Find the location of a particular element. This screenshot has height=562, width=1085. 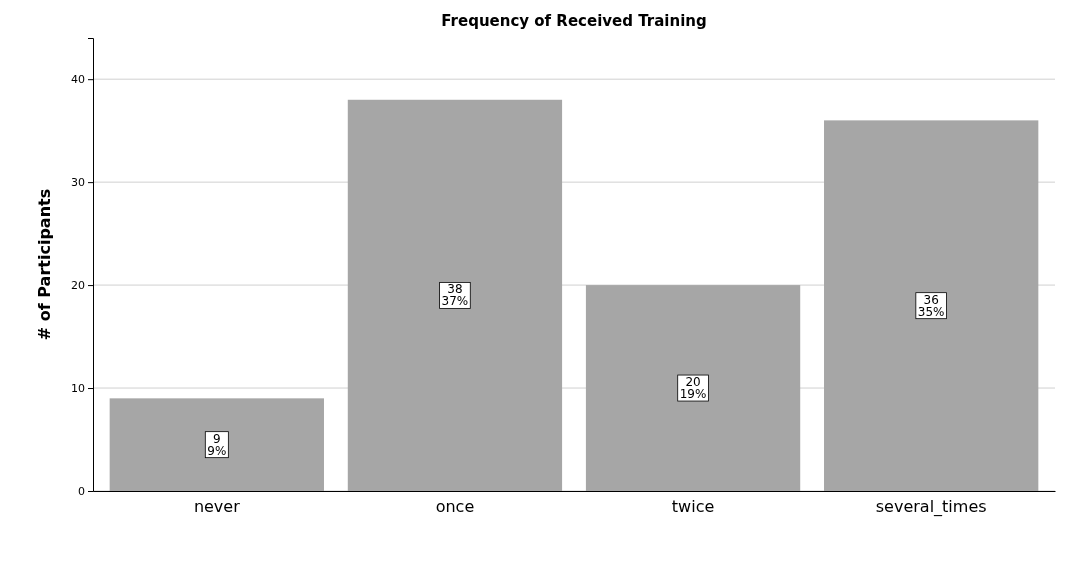

x-tick-label: never is located at coordinates (217, 507).